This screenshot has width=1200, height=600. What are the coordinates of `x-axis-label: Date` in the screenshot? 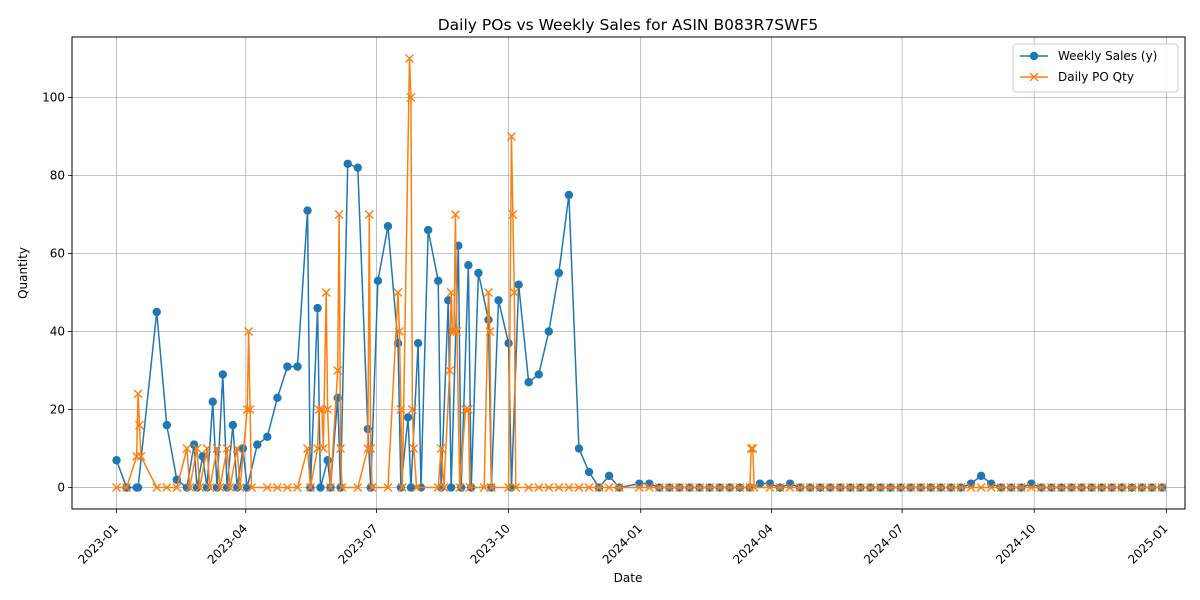 It's located at (628, 578).